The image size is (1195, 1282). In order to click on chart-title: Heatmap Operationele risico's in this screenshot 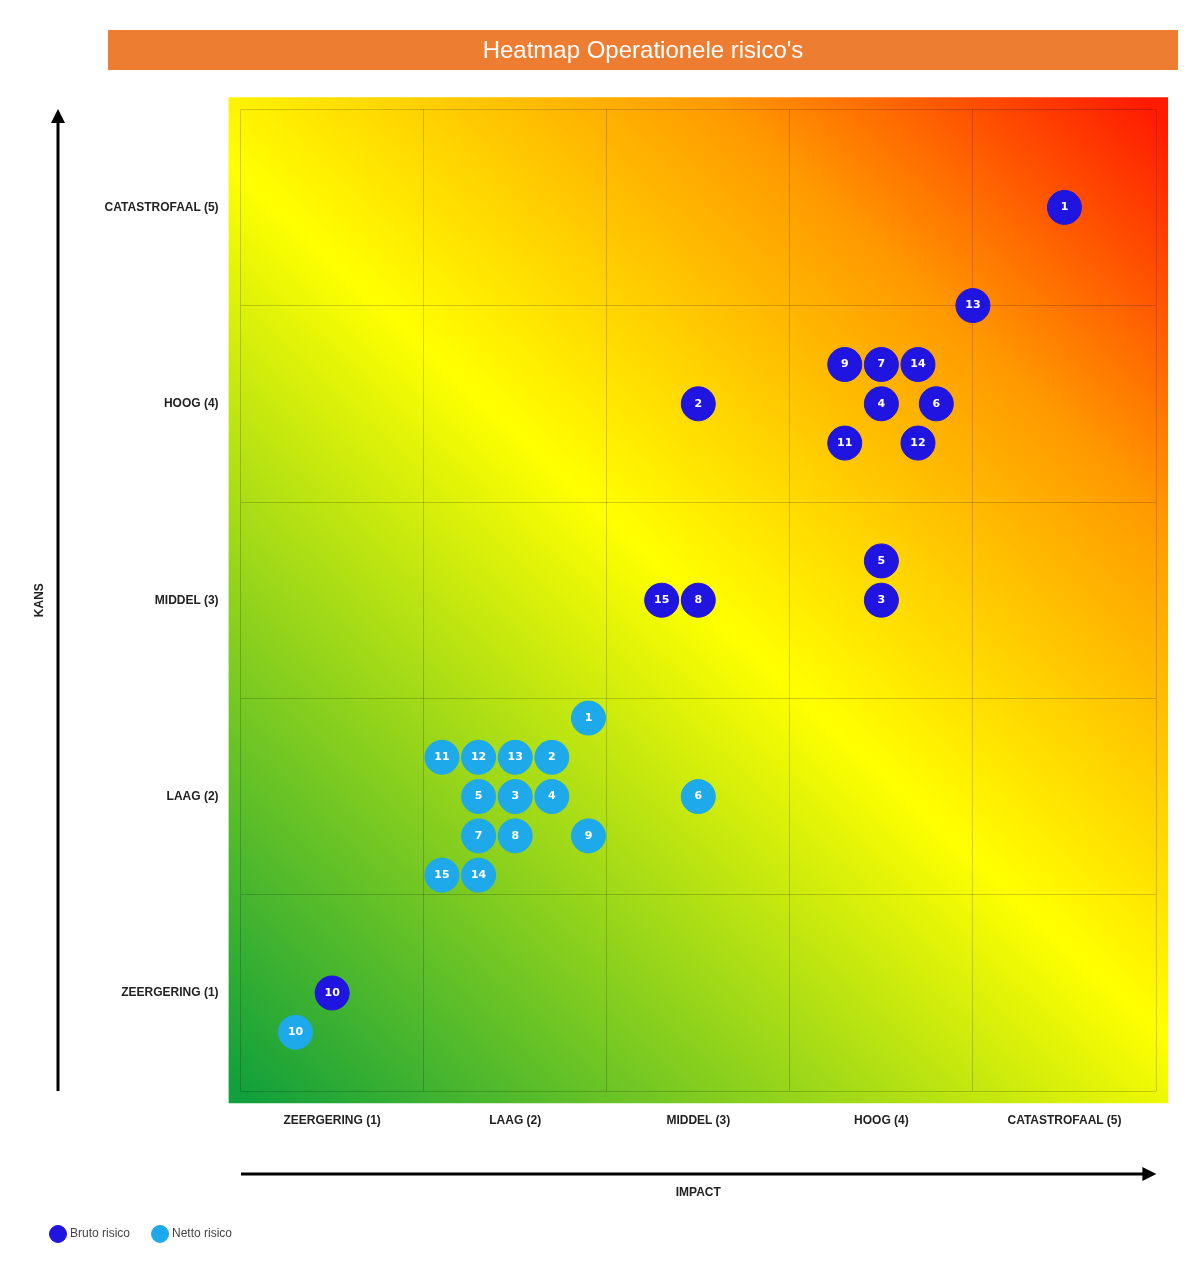, I will do `click(643, 50)`.